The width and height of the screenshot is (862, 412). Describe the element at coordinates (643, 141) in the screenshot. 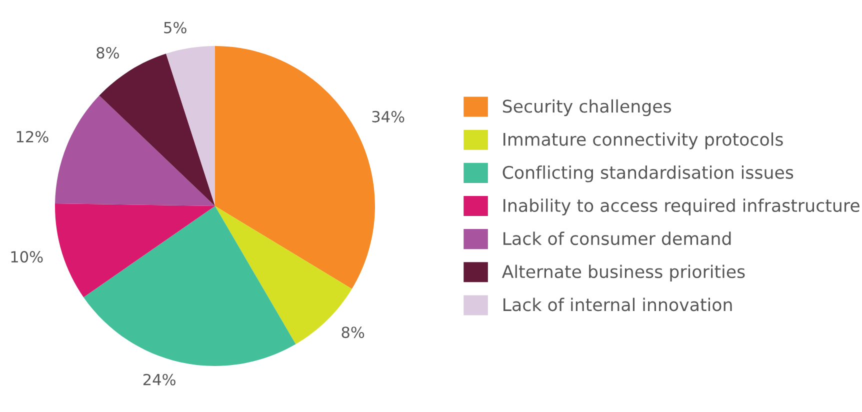

I see `legend-label: Immature connectivity protocols` at that location.